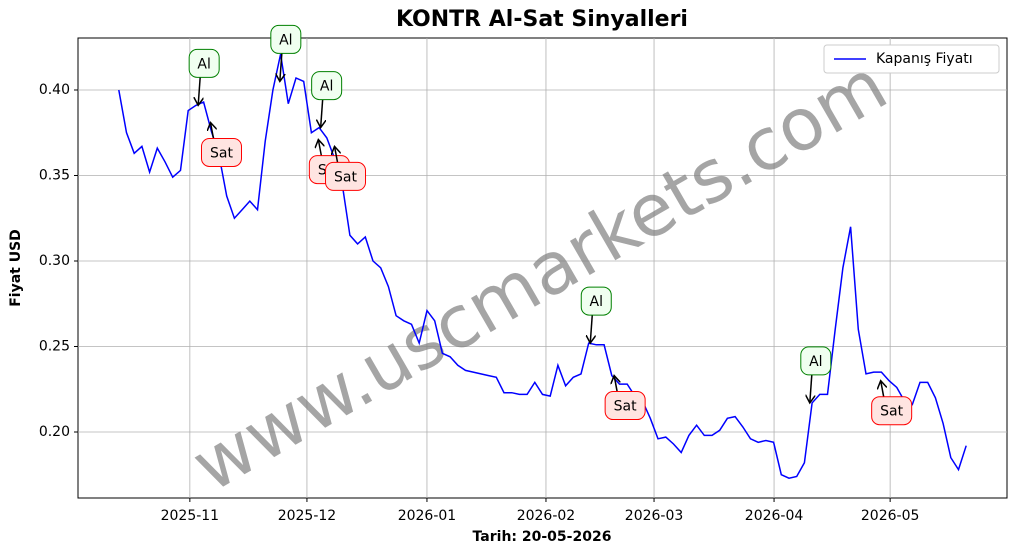 The width and height of the screenshot is (1017, 558). I want to click on x-tick-label: 2026-01, so click(427, 516).